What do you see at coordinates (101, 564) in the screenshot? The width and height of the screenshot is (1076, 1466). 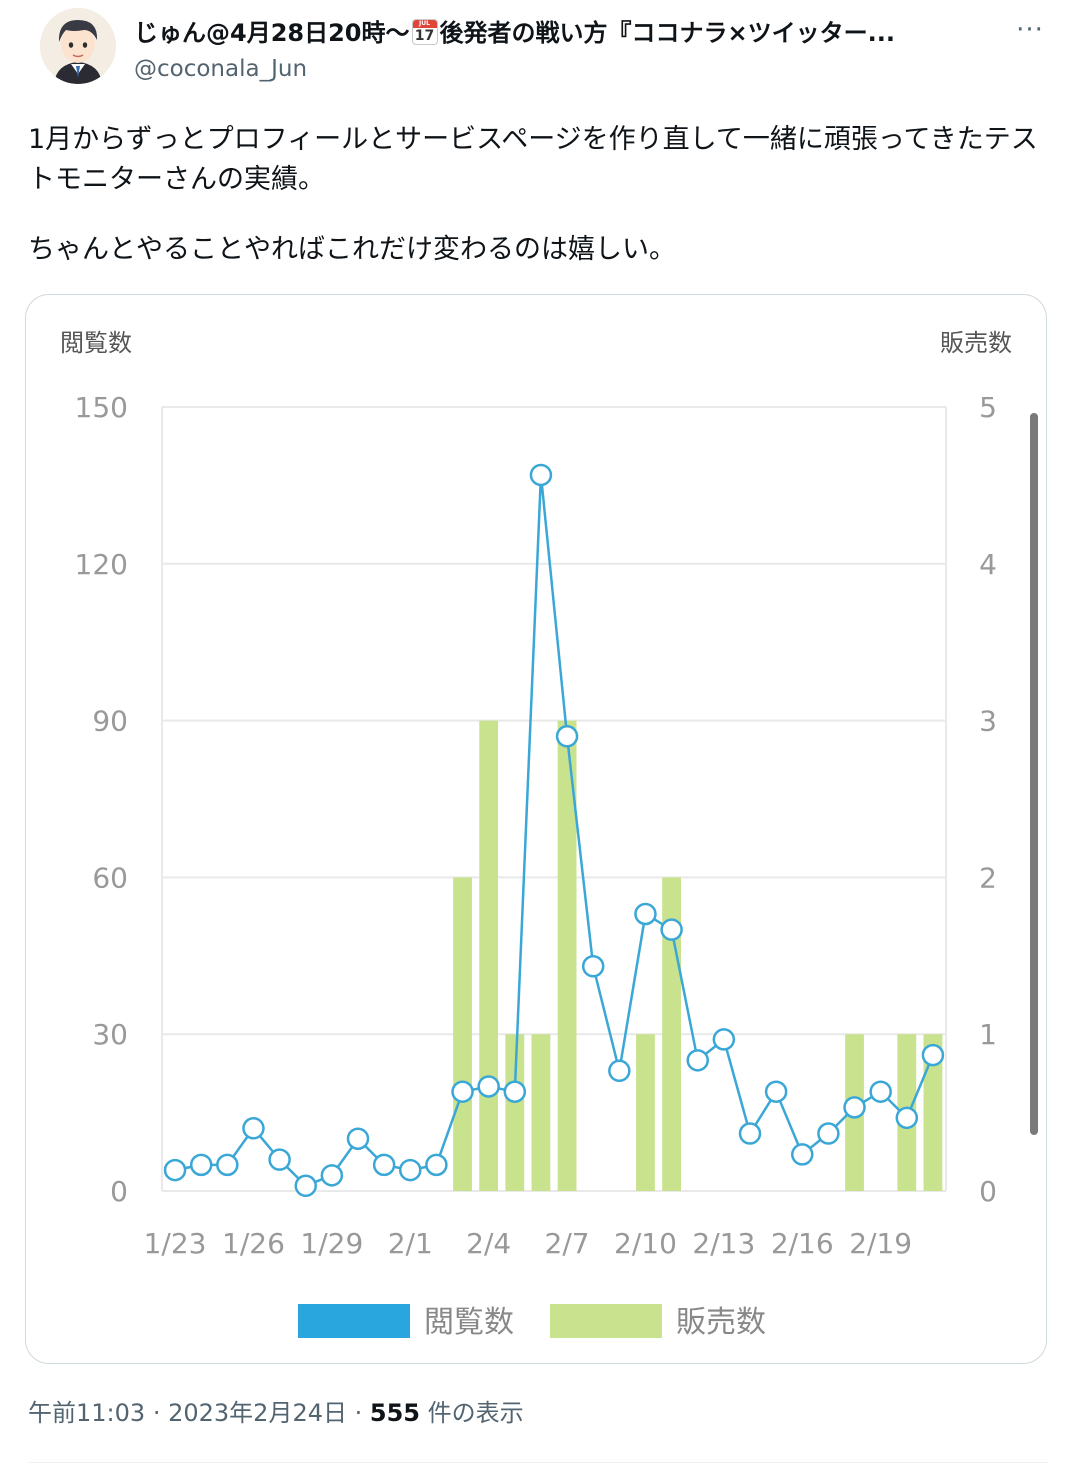 I see `left-tick-label: 120` at bounding box center [101, 564].